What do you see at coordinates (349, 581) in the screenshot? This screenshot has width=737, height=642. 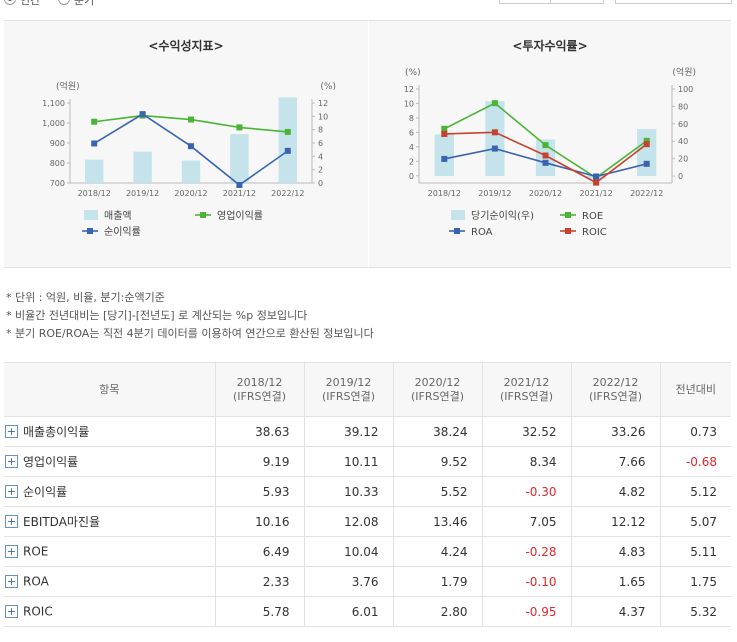 I see `value-cell: 3.76` at bounding box center [349, 581].